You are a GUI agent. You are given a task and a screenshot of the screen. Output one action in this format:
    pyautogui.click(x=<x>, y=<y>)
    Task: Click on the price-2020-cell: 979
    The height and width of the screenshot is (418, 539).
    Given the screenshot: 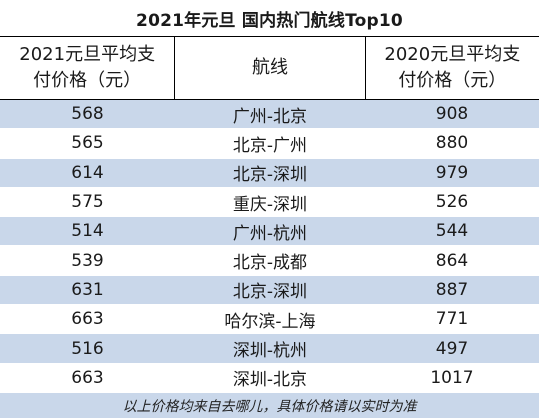 What is the action you would take?
    pyautogui.click(x=452, y=172)
    